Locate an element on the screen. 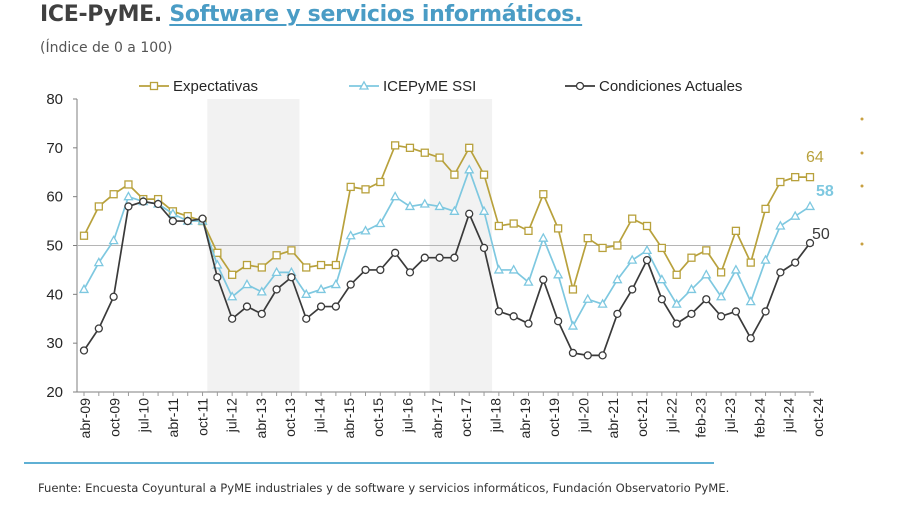  x-tick-label: oct-21 is located at coordinates (642, 417).